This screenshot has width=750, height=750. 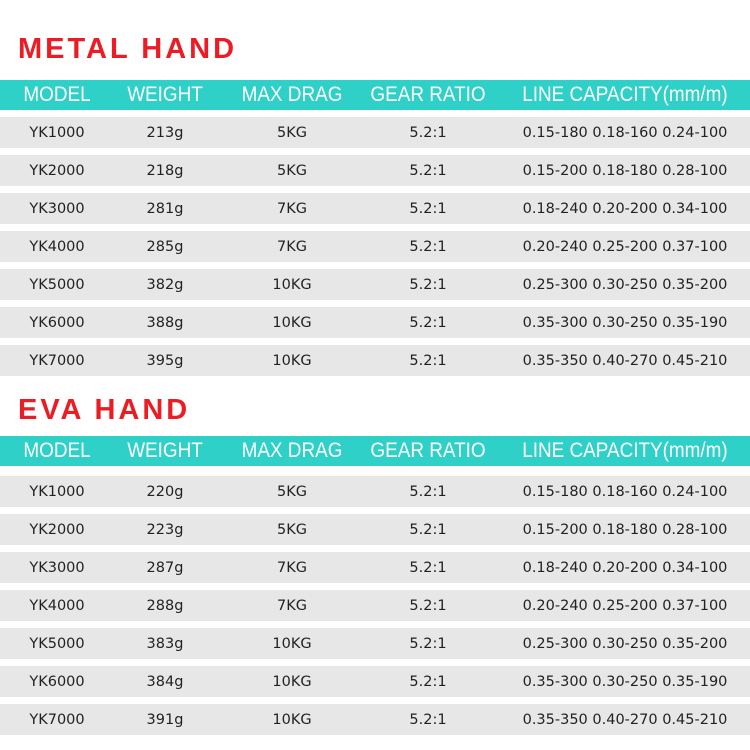 What do you see at coordinates (165, 360) in the screenshot?
I see `cell-weight: 395g` at bounding box center [165, 360].